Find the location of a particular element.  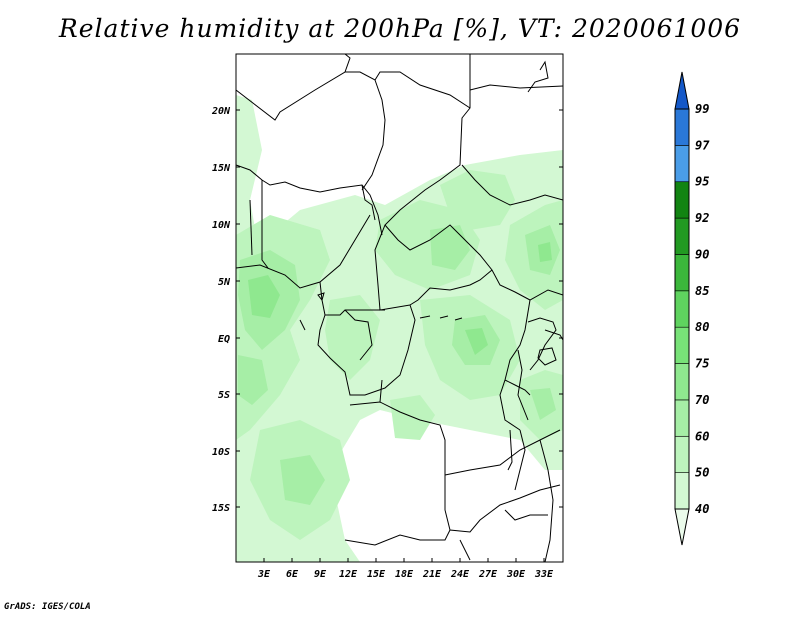

colorbar-label: 50 is located at coordinates (702, 473).